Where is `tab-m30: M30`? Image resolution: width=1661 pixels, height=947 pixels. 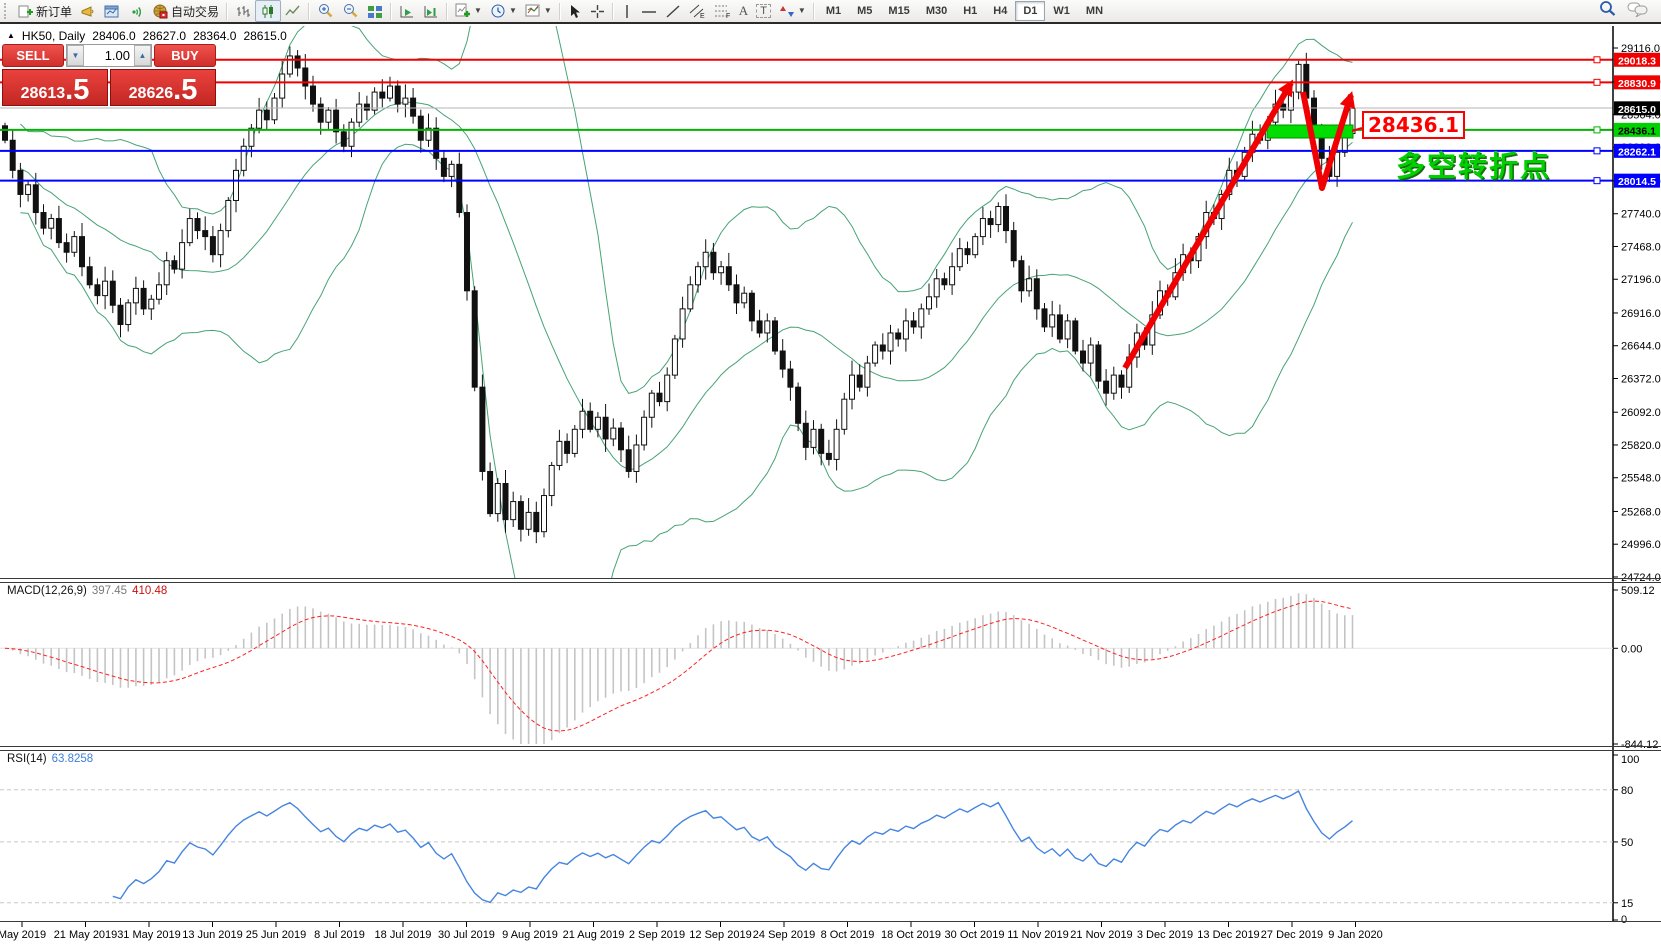
tab-m30: M30 is located at coordinates (936, 11).